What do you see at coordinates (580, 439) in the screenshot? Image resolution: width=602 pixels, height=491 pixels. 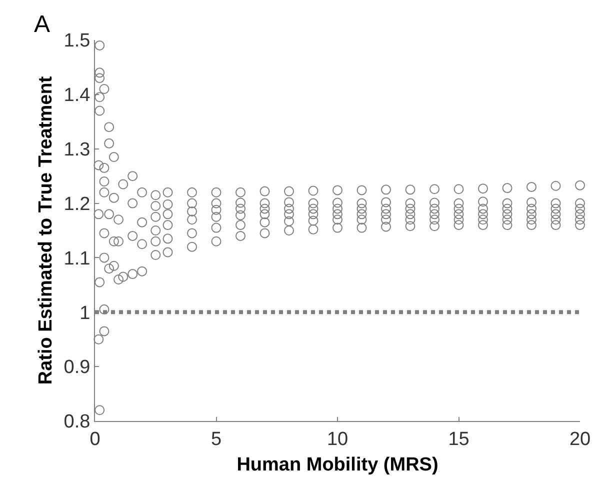 I see `x-tick-label: 20` at bounding box center [580, 439].